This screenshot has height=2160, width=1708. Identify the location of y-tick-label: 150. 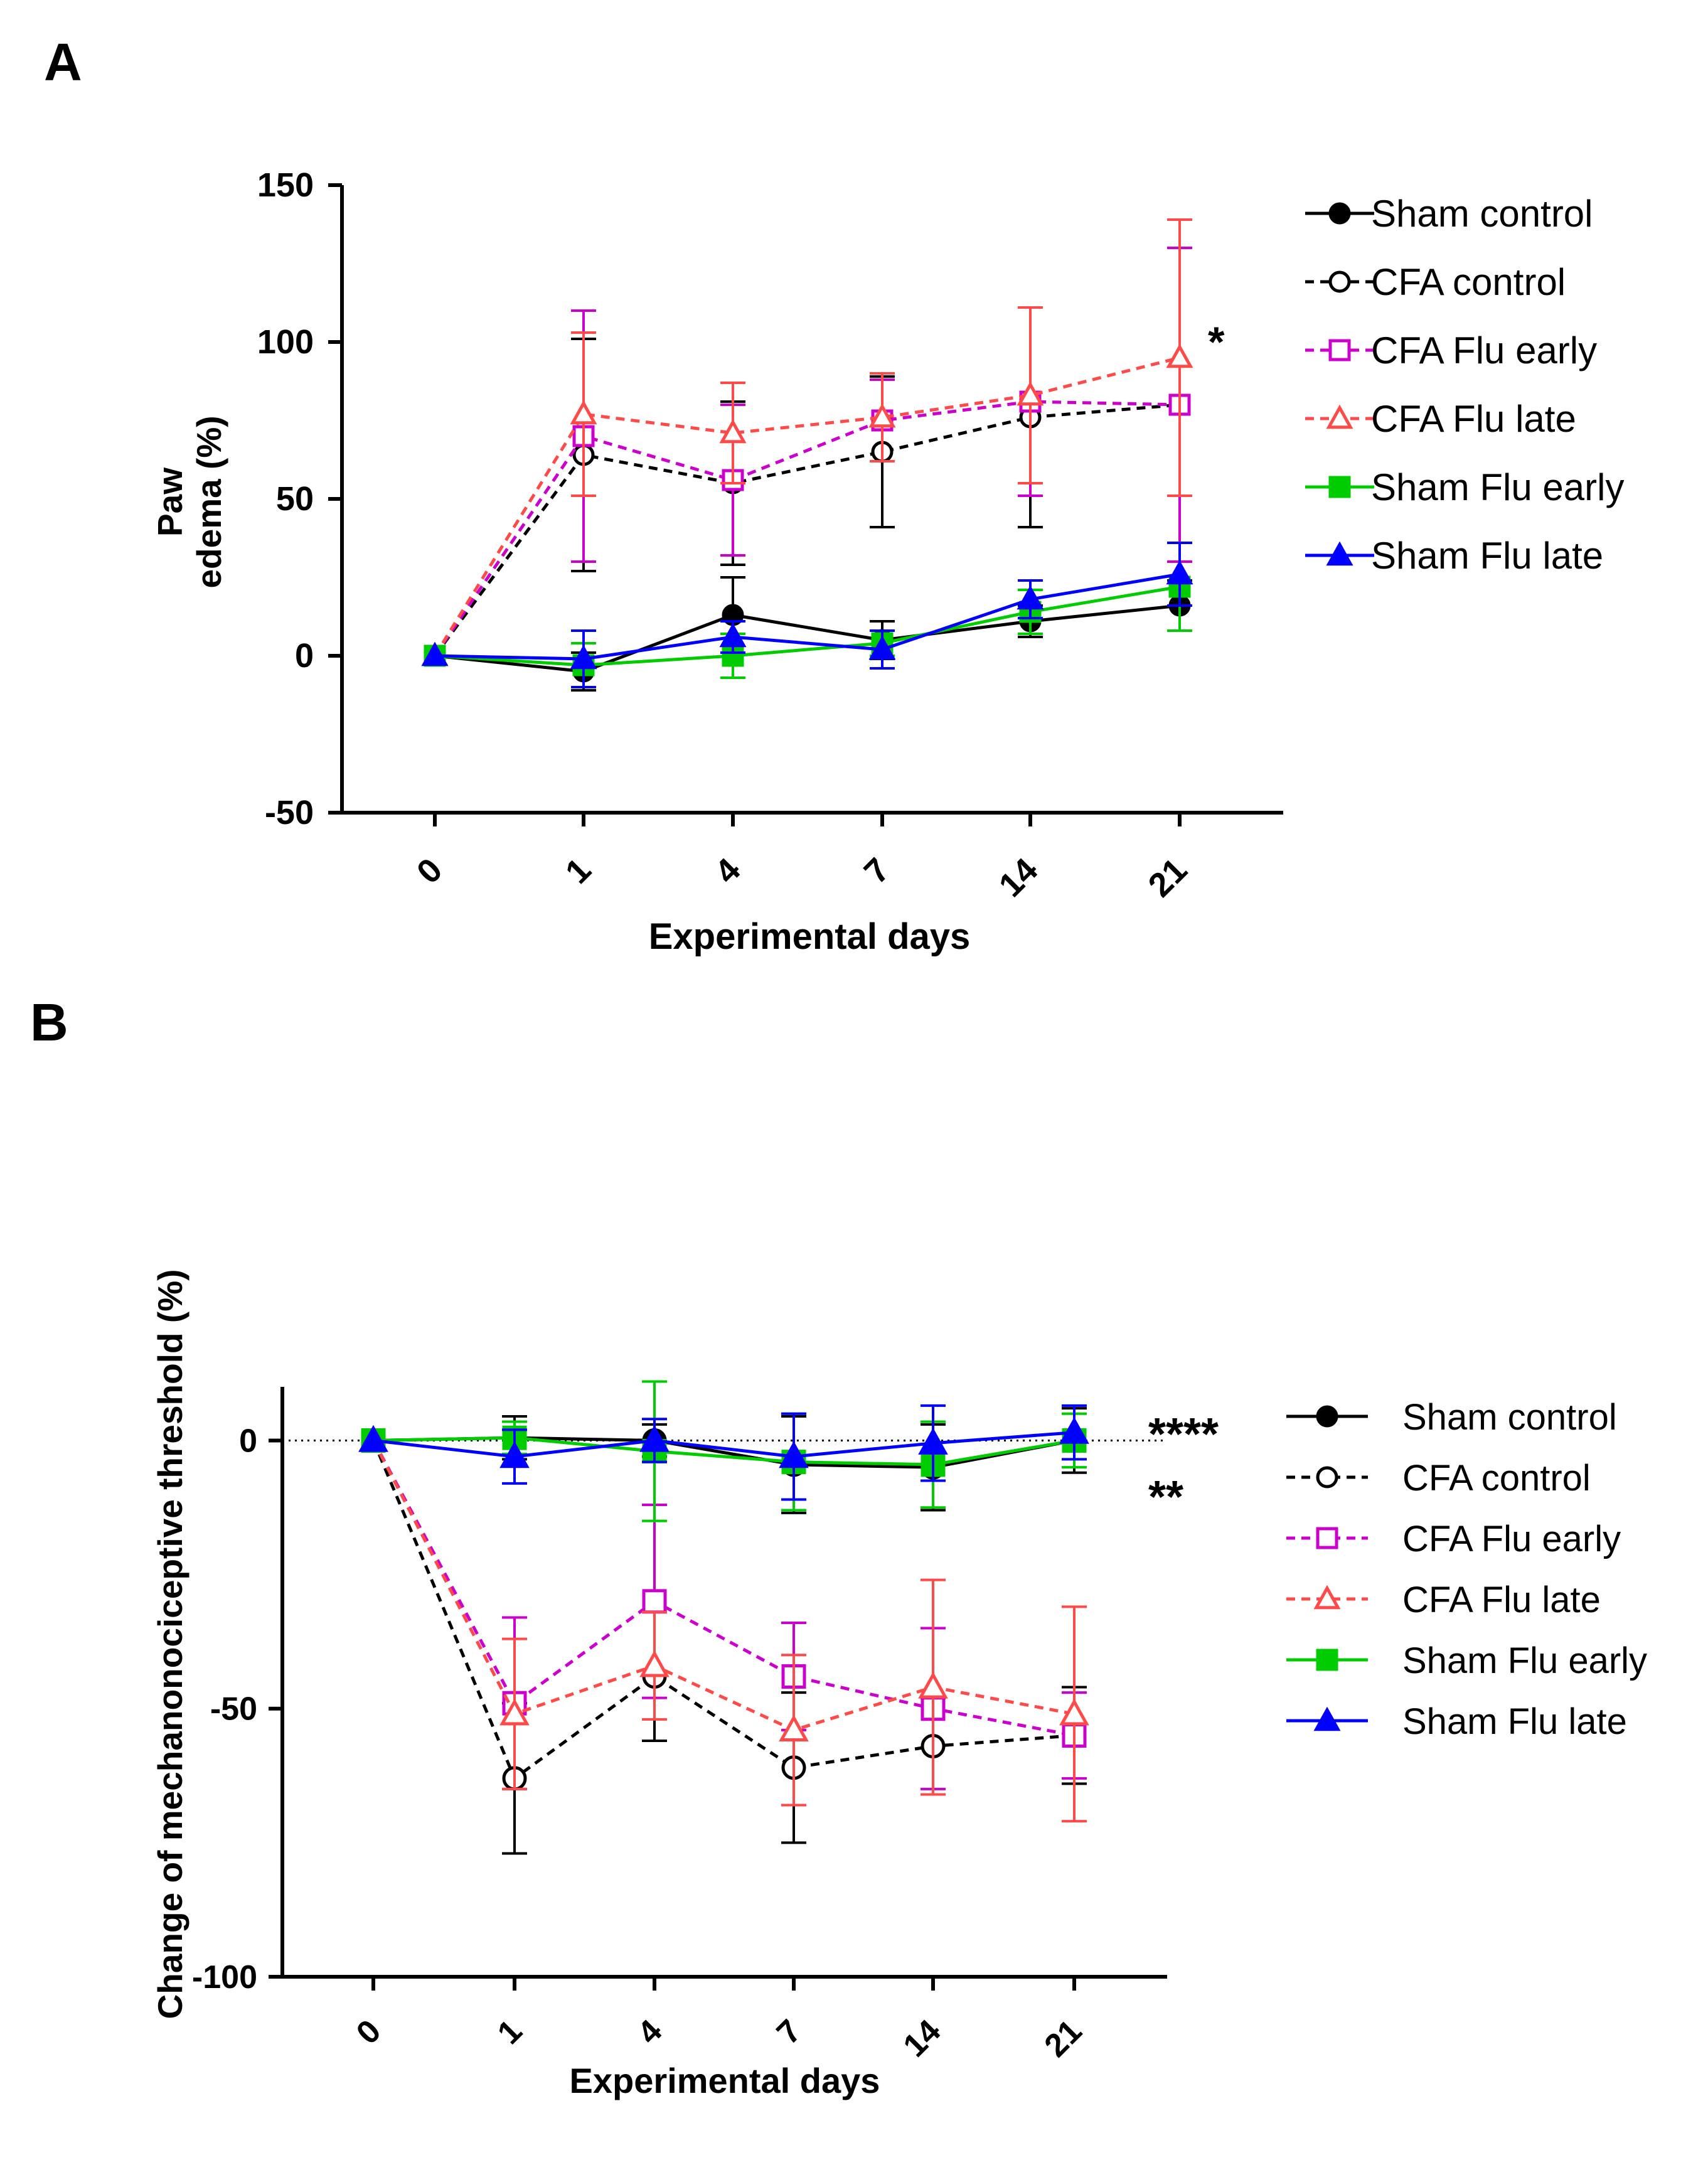
(285, 185).